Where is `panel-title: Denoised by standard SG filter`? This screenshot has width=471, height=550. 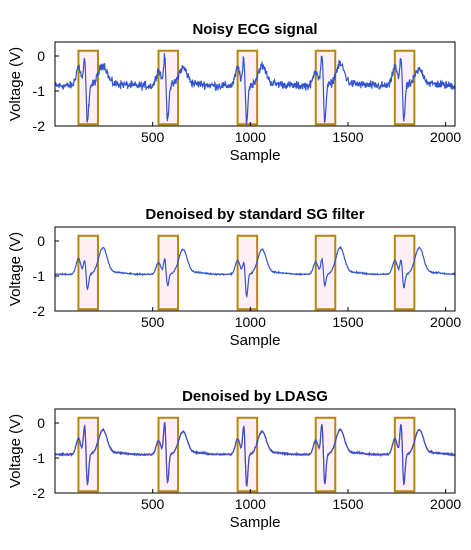
panel-title: Denoised by standard SG filter is located at coordinates (254, 214).